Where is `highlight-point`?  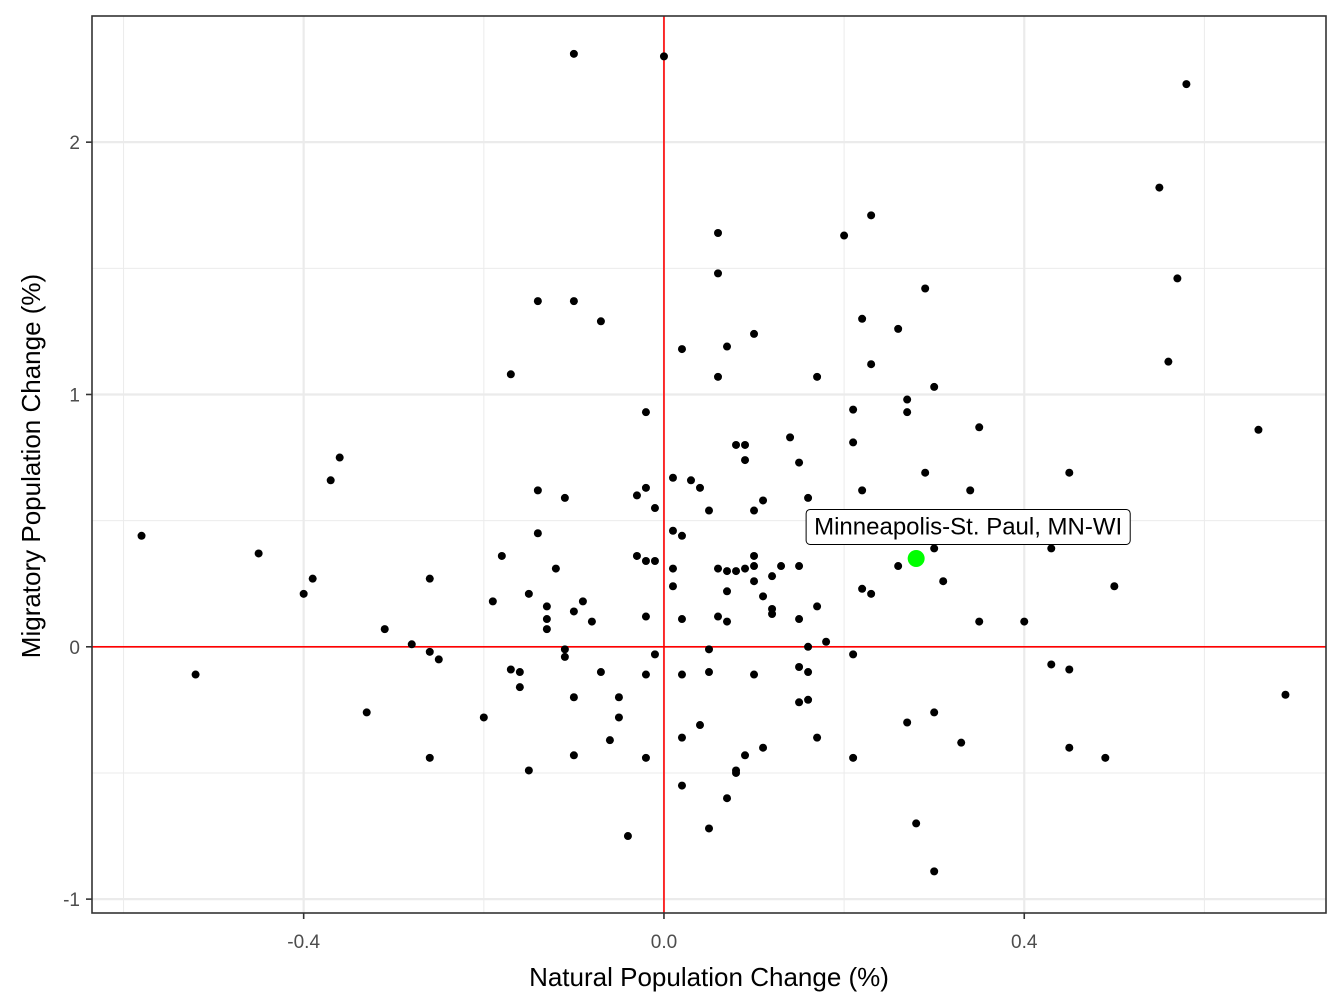 highlight-point is located at coordinates (916, 558).